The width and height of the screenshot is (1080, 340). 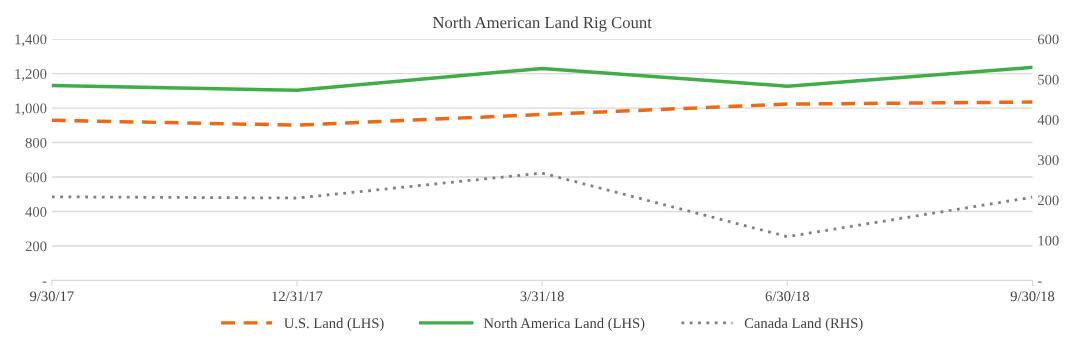 What do you see at coordinates (36, 177) in the screenshot?
I see `y-tick-label: 600` at bounding box center [36, 177].